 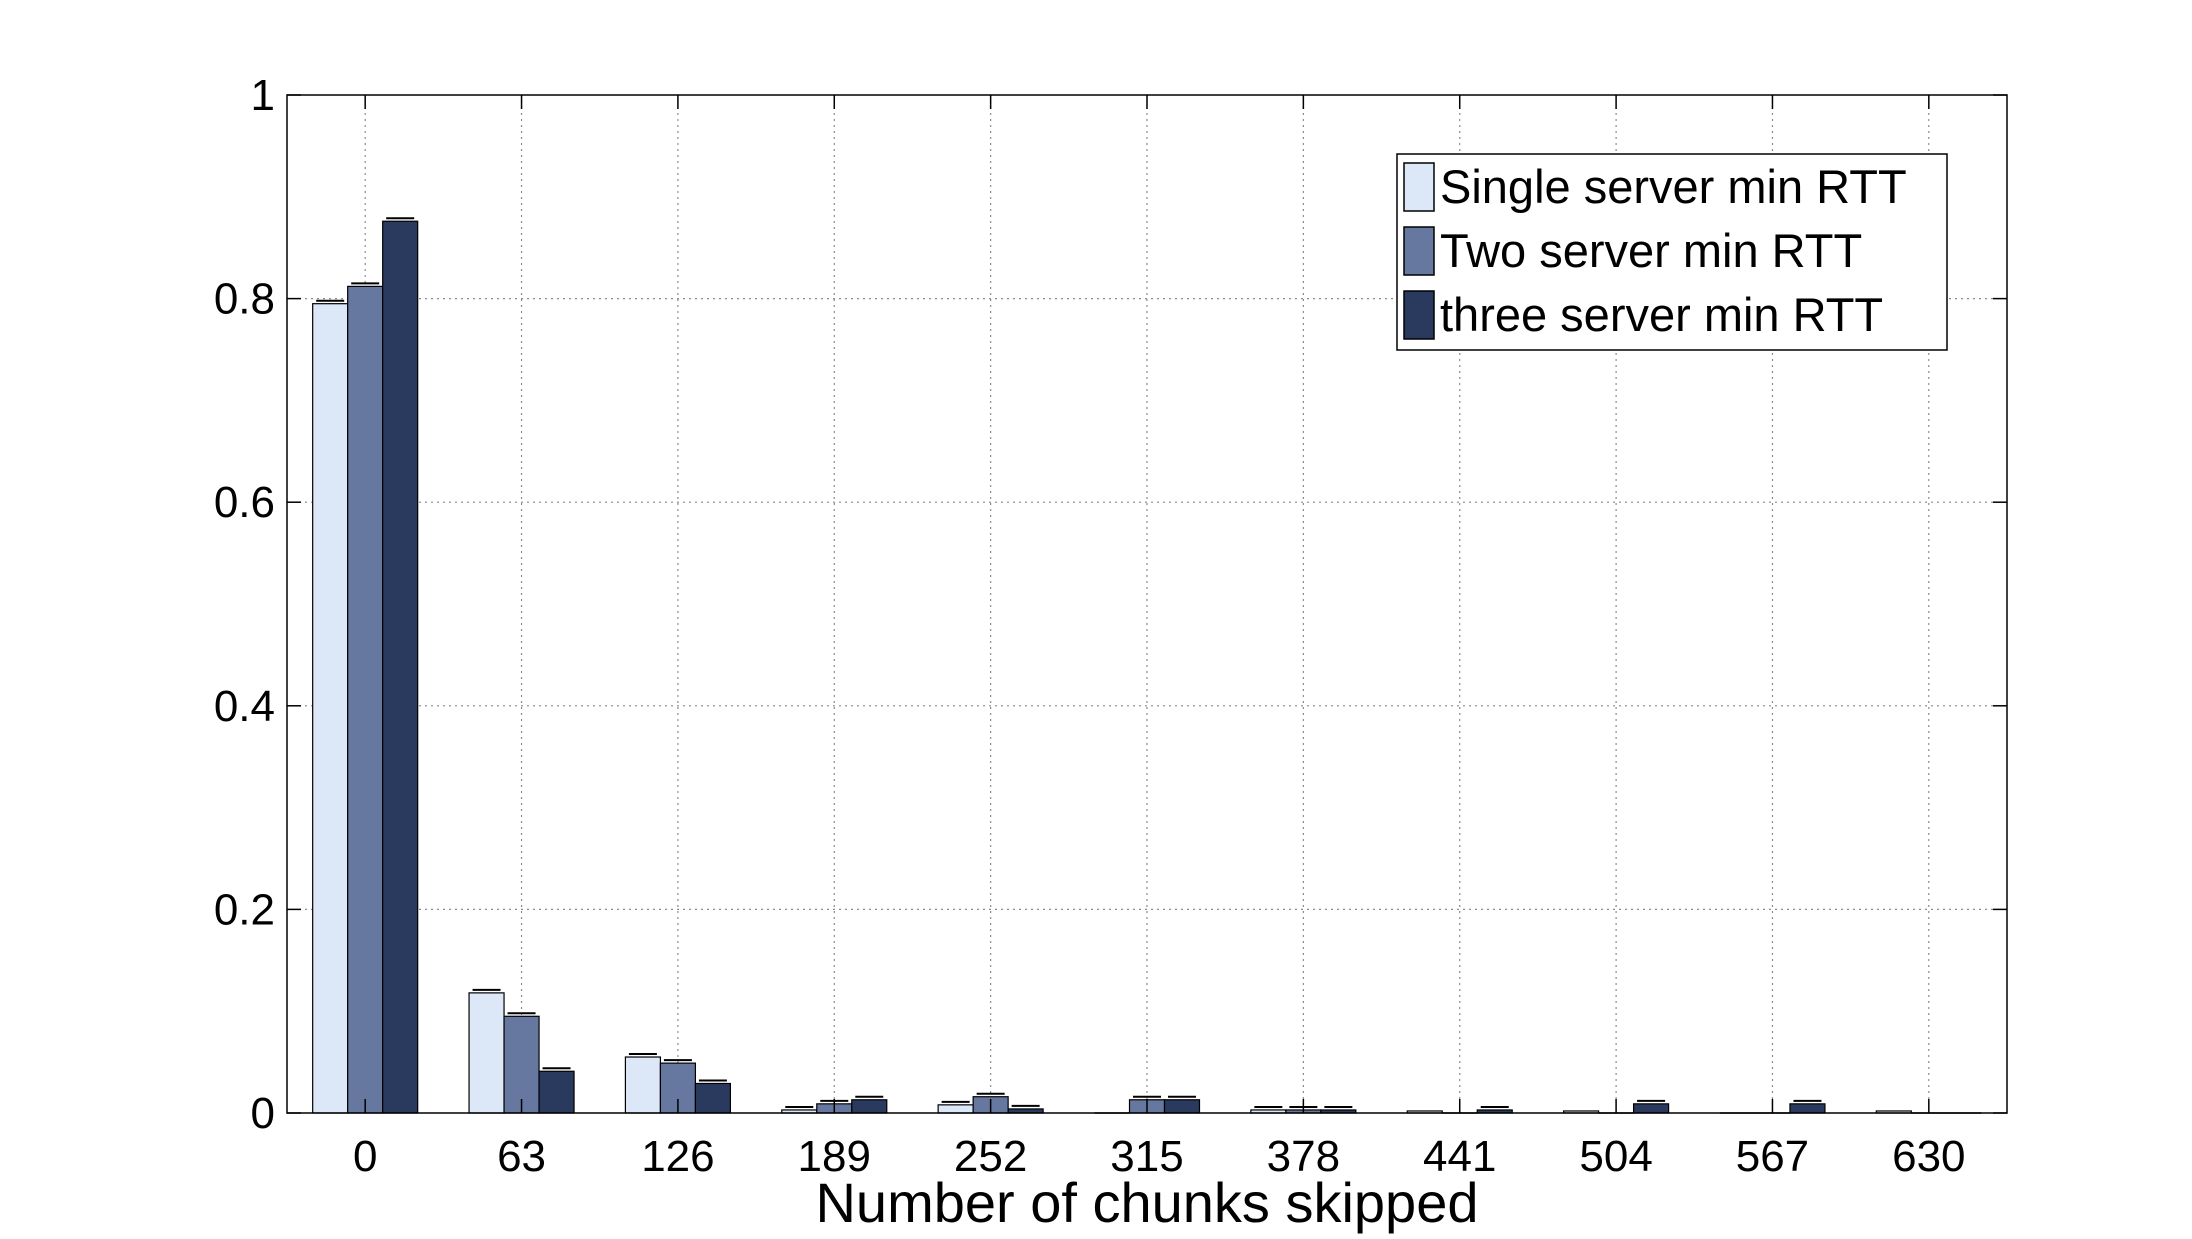 I want to click on legend-label: Two server min RTT, so click(x=1651, y=250).